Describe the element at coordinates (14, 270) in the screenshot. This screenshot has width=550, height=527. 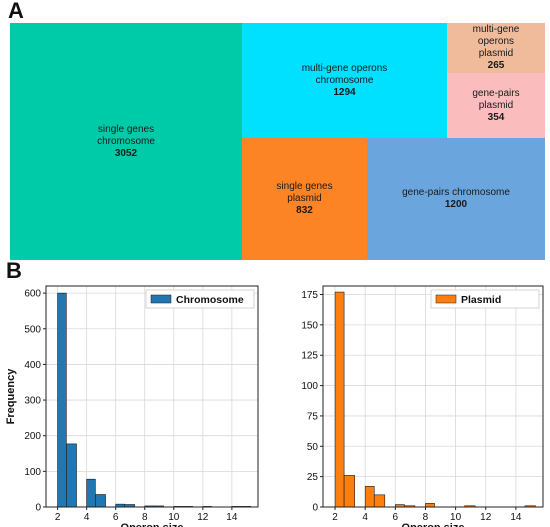
I see `panel-b-label: B` at that location.